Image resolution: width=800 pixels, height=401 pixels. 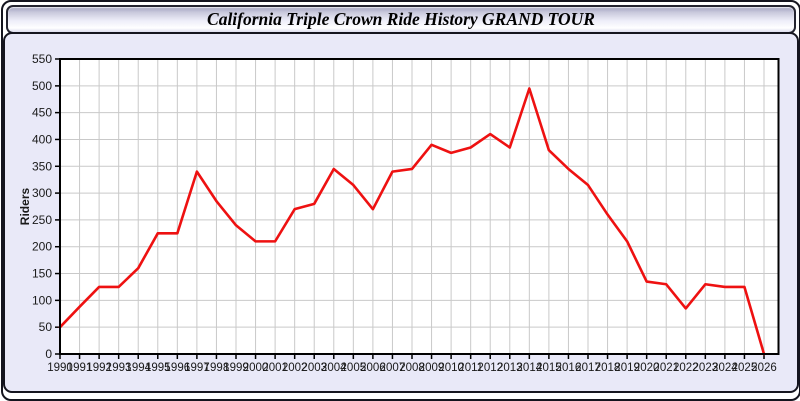 I want to click on x-axis-tick-label: 2010, so click(x=451, y=368).